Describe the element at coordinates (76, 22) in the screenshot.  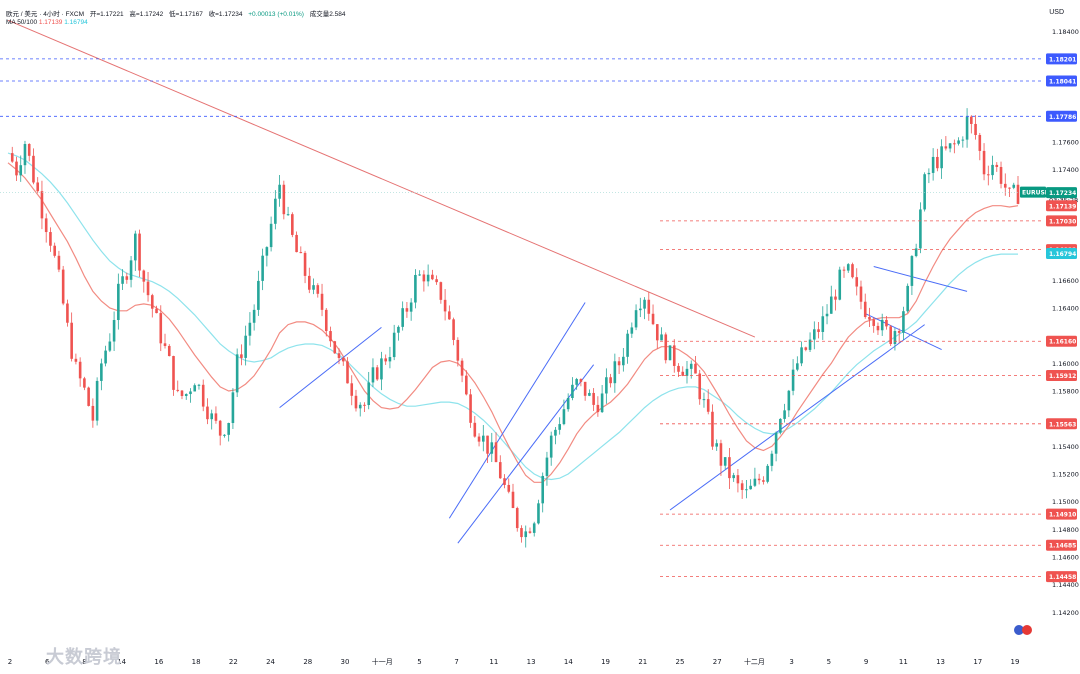
I see `ma100-value: 1.16794` at that location.